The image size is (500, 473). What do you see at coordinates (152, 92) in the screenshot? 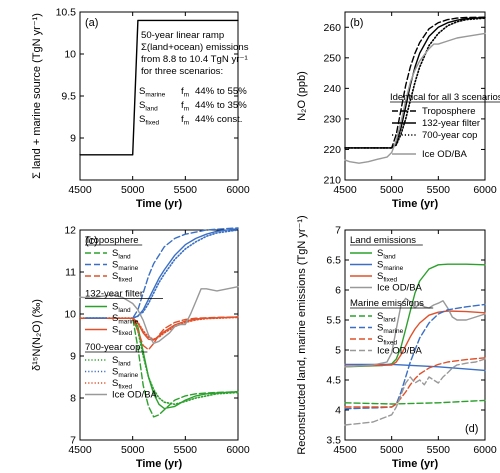
I see `panel-a-scenario-name: Smarine` at bounding box center [152, 92].